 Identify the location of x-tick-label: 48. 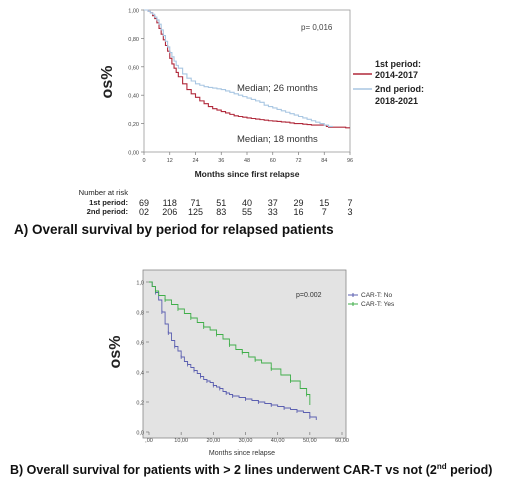
(247, 161).